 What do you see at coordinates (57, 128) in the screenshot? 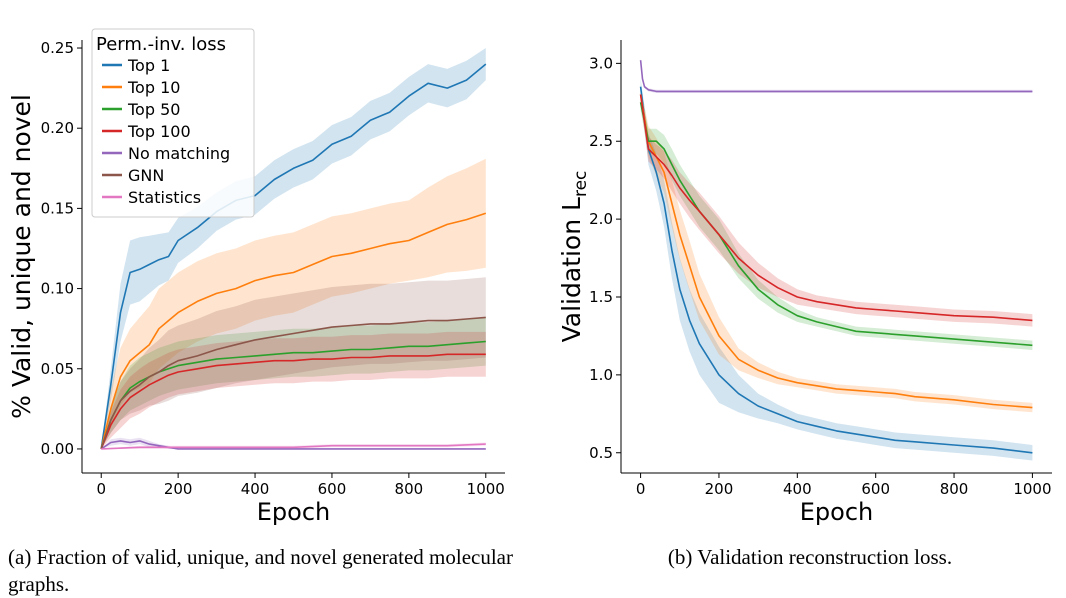
I see `y-tick-label: 0.20` at bounding box center [57, 128].